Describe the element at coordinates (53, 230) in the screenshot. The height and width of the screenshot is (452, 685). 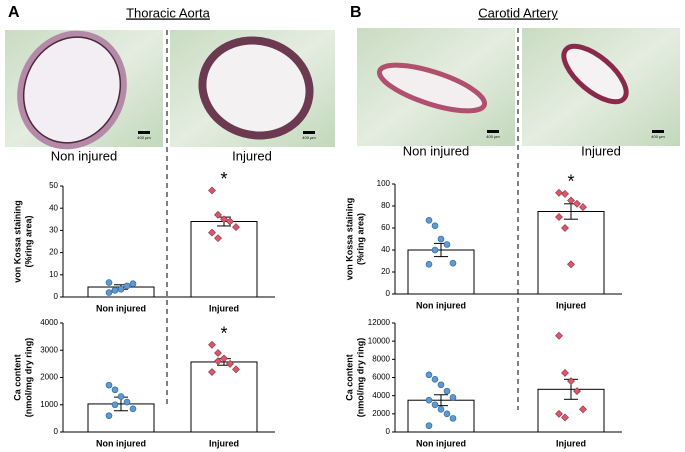
I see `y-tick-label: 30` at that location.